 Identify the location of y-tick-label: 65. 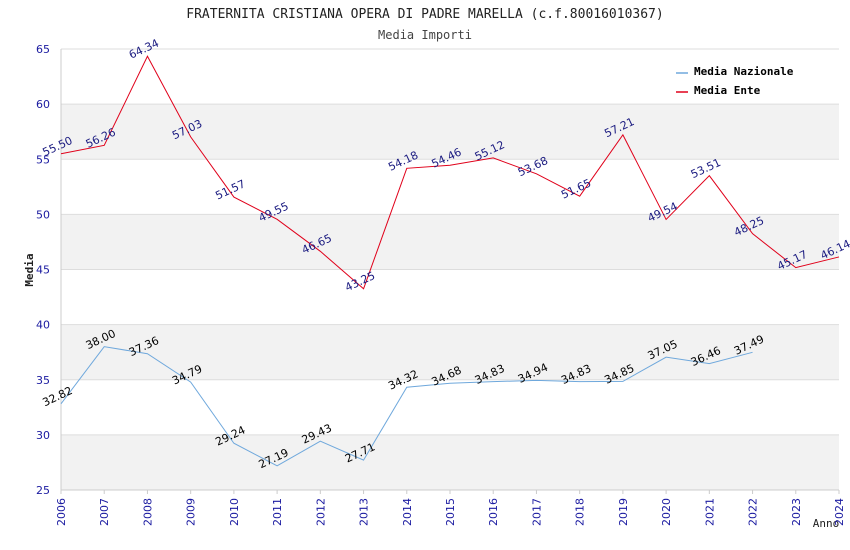
(43, 49).